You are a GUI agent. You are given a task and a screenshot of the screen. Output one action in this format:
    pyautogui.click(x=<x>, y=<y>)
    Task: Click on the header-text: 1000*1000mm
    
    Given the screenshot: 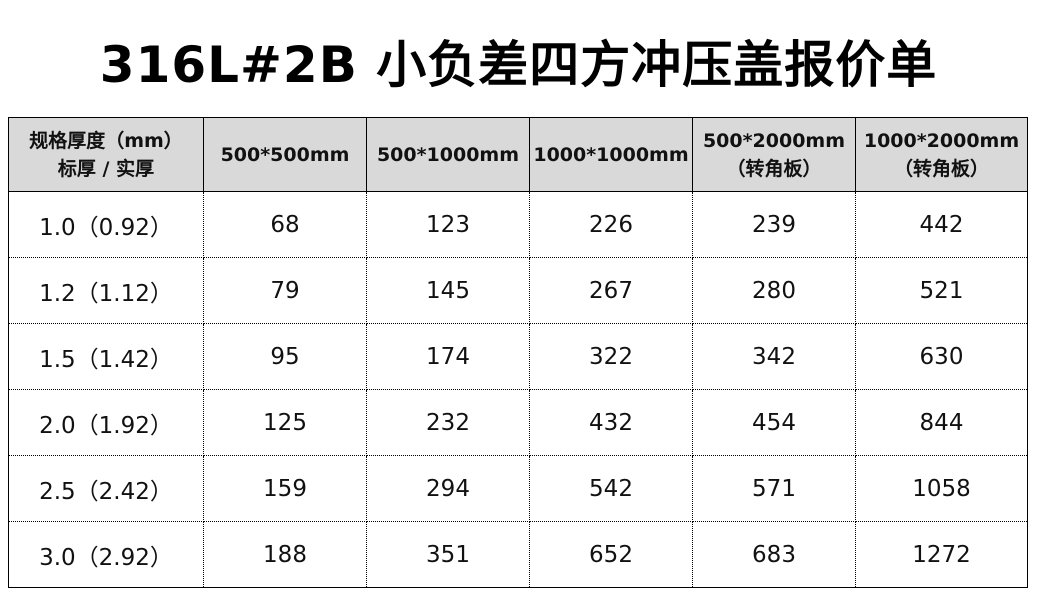 What is the action you would take?
    pyautogui.click(x=611, y=154)
    